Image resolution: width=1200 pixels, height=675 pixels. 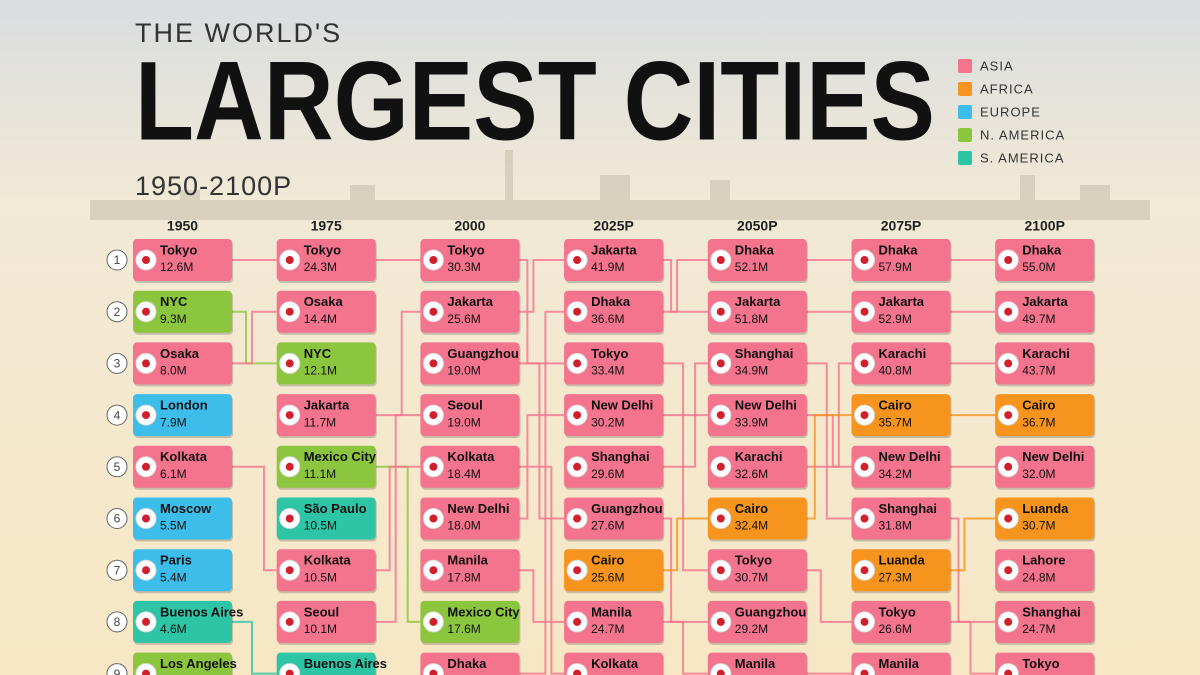 What do you see at coordinates (335, 508) in the screenshot?
I see `city-name: São Paulo` at bounding box center [335, 508].